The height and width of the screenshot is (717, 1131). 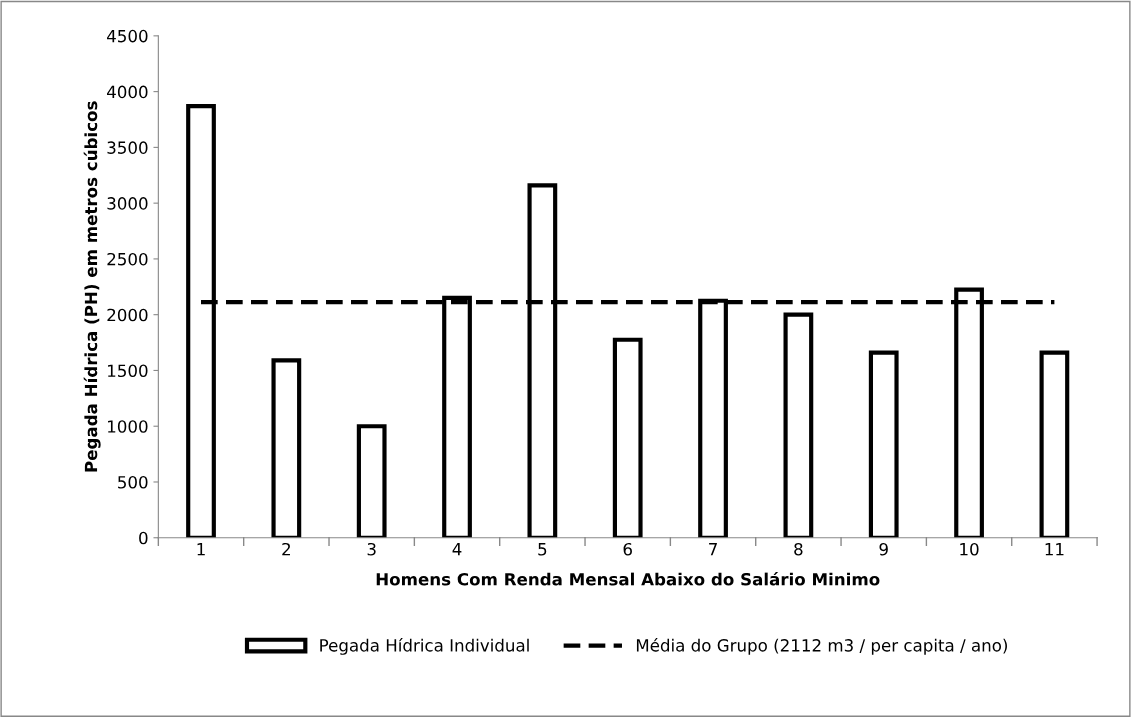 I want to click on x-tick-label: 5, so click(x=542, y=549).